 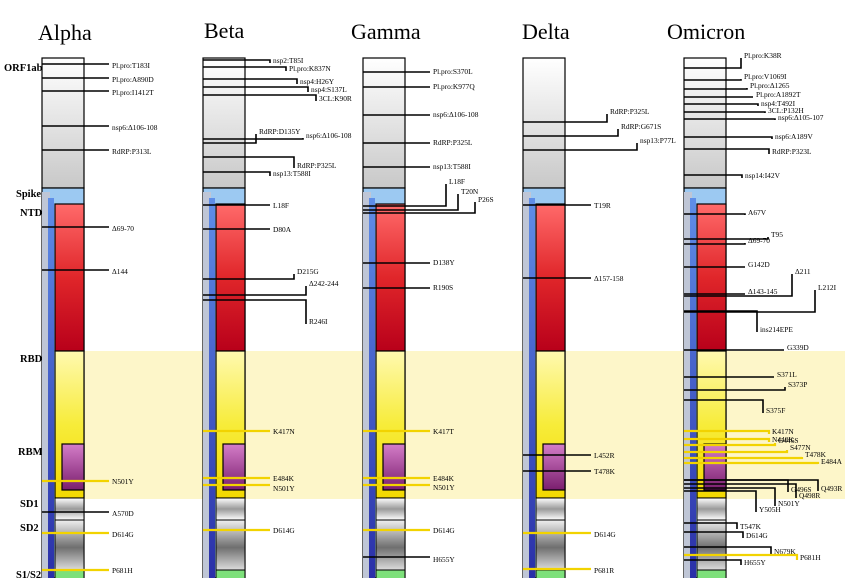 I want to click on region-label-s1s2: S1/S2, so click(x=28, y=574).